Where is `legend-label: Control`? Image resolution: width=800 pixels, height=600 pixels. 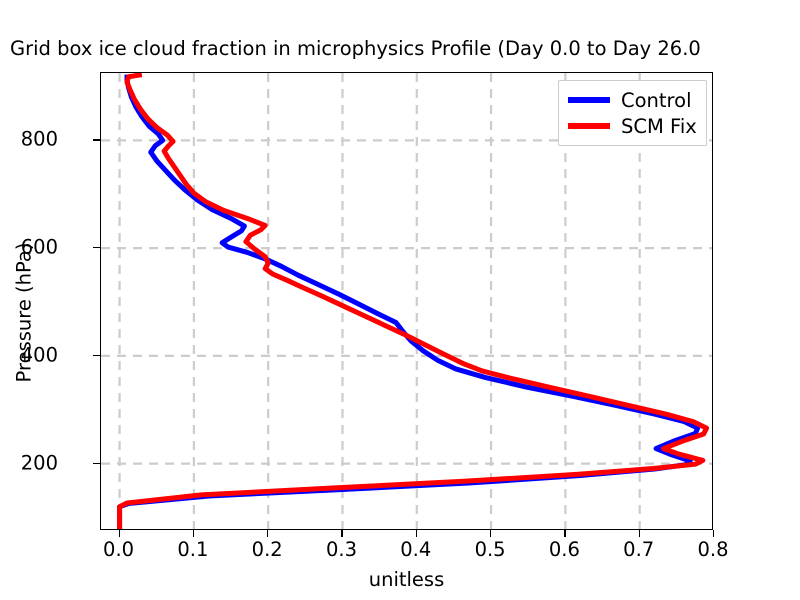 legend-label: Control is located at coordinates (656, 100).